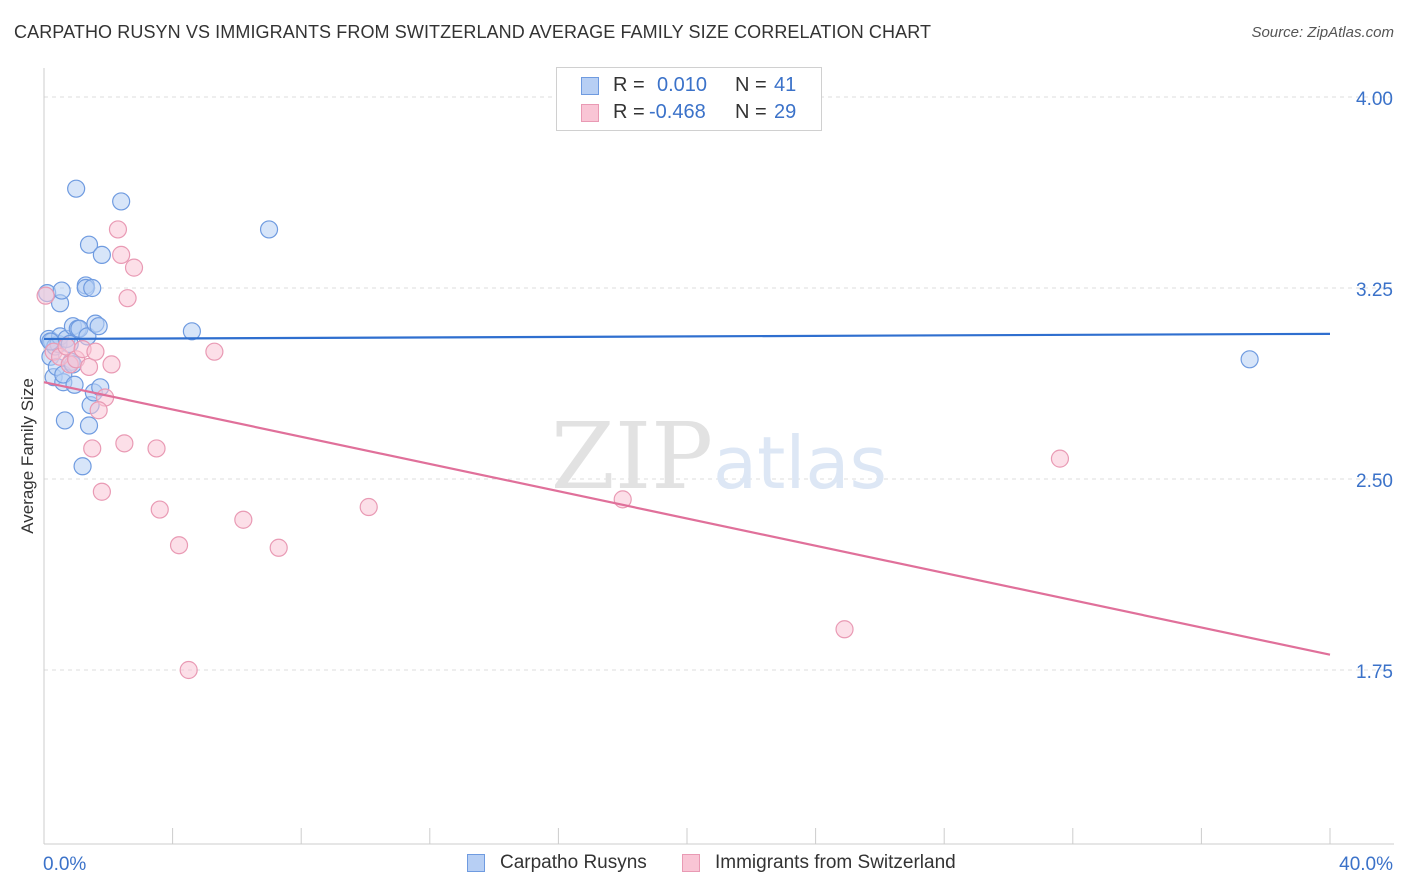 The width and height of the screenshot is (1406, 892). I want to click on watermark: ZIP atlas, so click(719, 456).